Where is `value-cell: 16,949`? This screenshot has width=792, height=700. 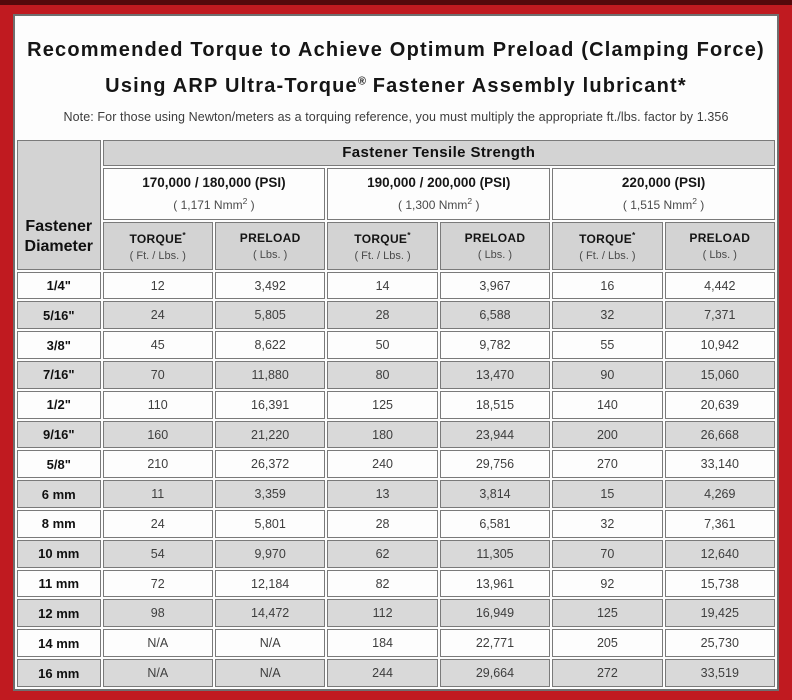
value-cell: 16,949 is located at coordinates (495, 613).